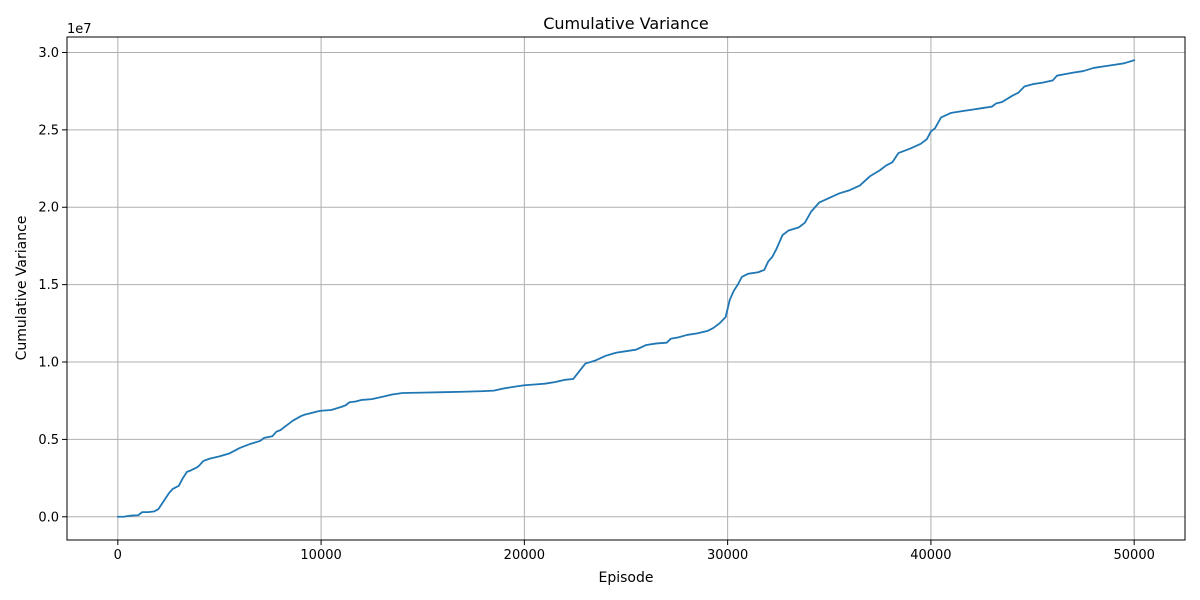  Describe the element at coordinates (48, 363) in the screenshot. I see `y-tick-label: 1.0` at that location.